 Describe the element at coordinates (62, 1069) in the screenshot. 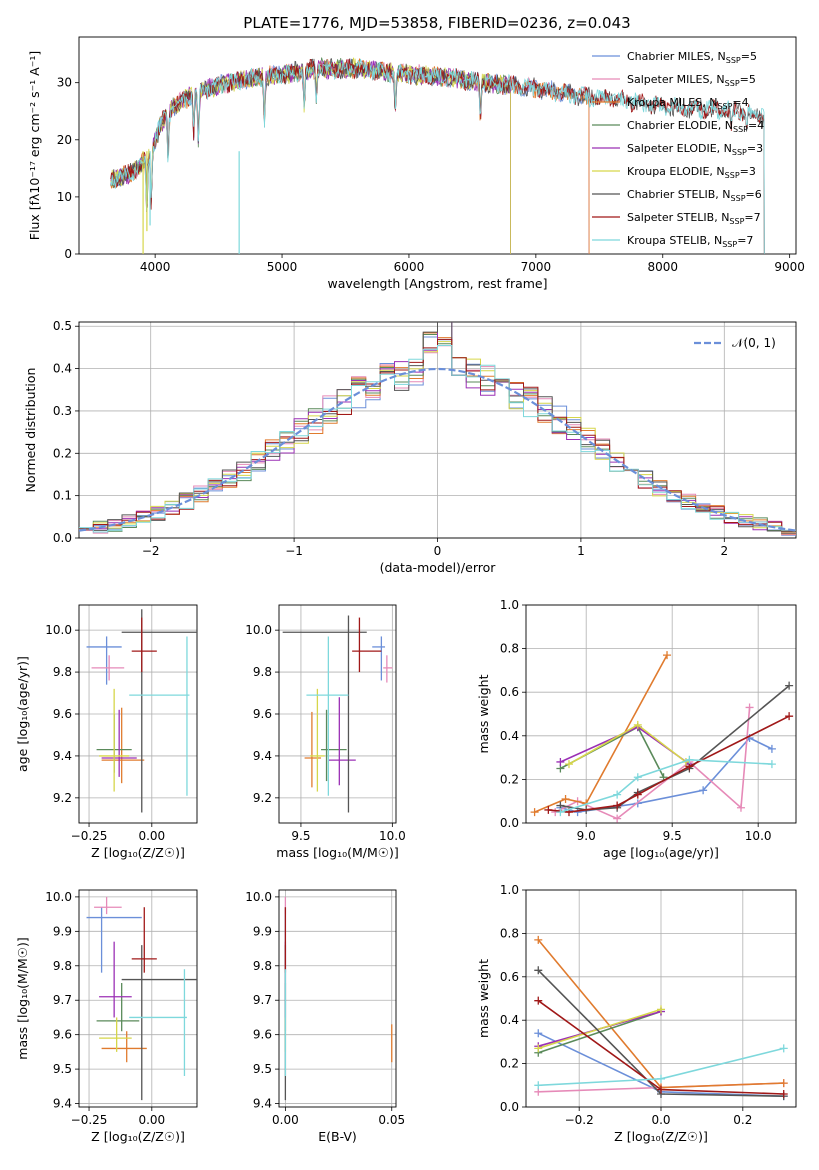

I see `y-tick-label: 9.5` at that location.